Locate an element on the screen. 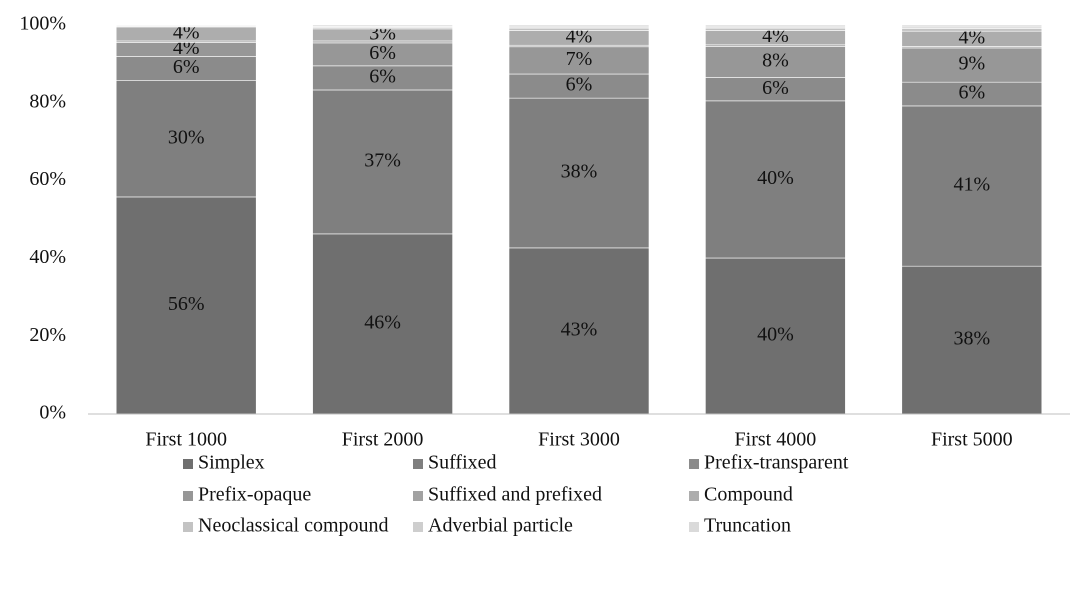 This screenshot has height=589, width=1075. y-tick-label: 80% is located at coordinates (47, 101).